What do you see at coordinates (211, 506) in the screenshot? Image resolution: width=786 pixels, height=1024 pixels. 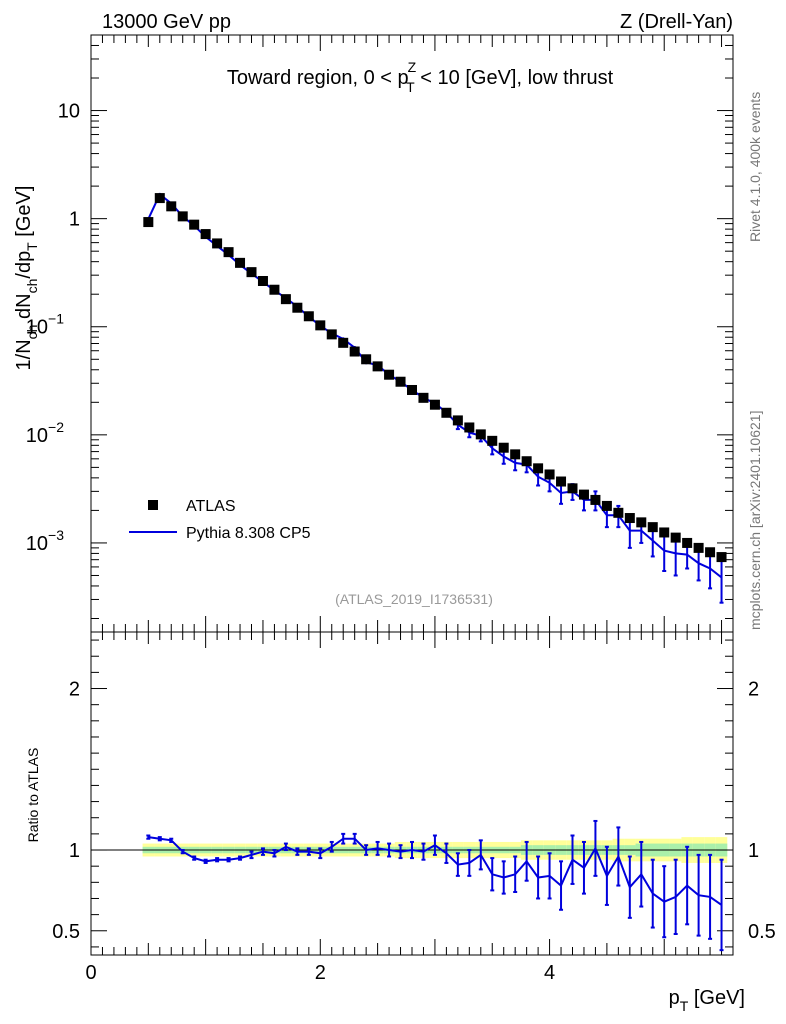 I see `legend-label-atlas: ATLAS` at bounding box center [211, 506].